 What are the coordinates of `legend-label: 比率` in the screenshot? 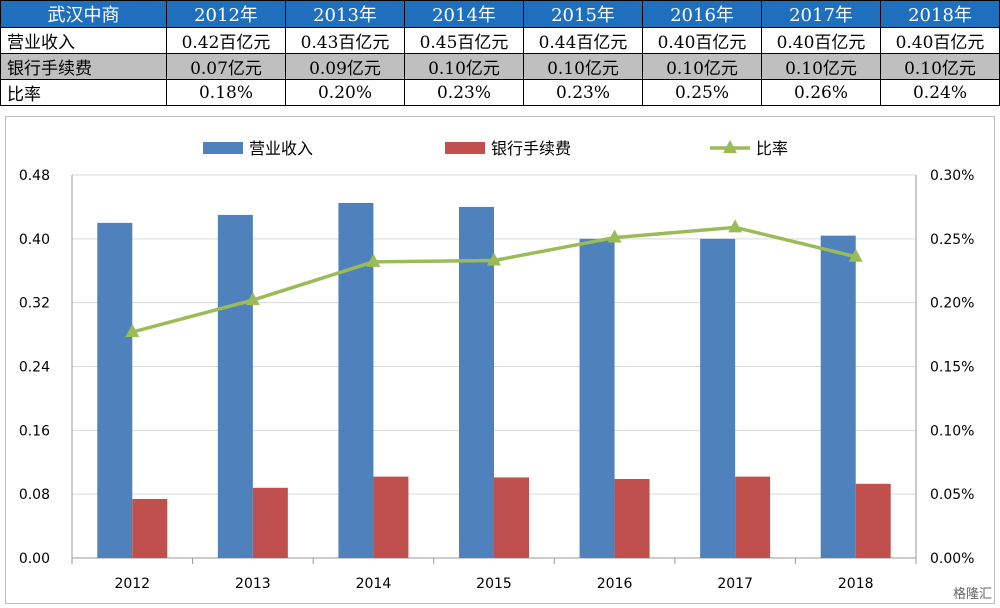 It's located at (772, 148).